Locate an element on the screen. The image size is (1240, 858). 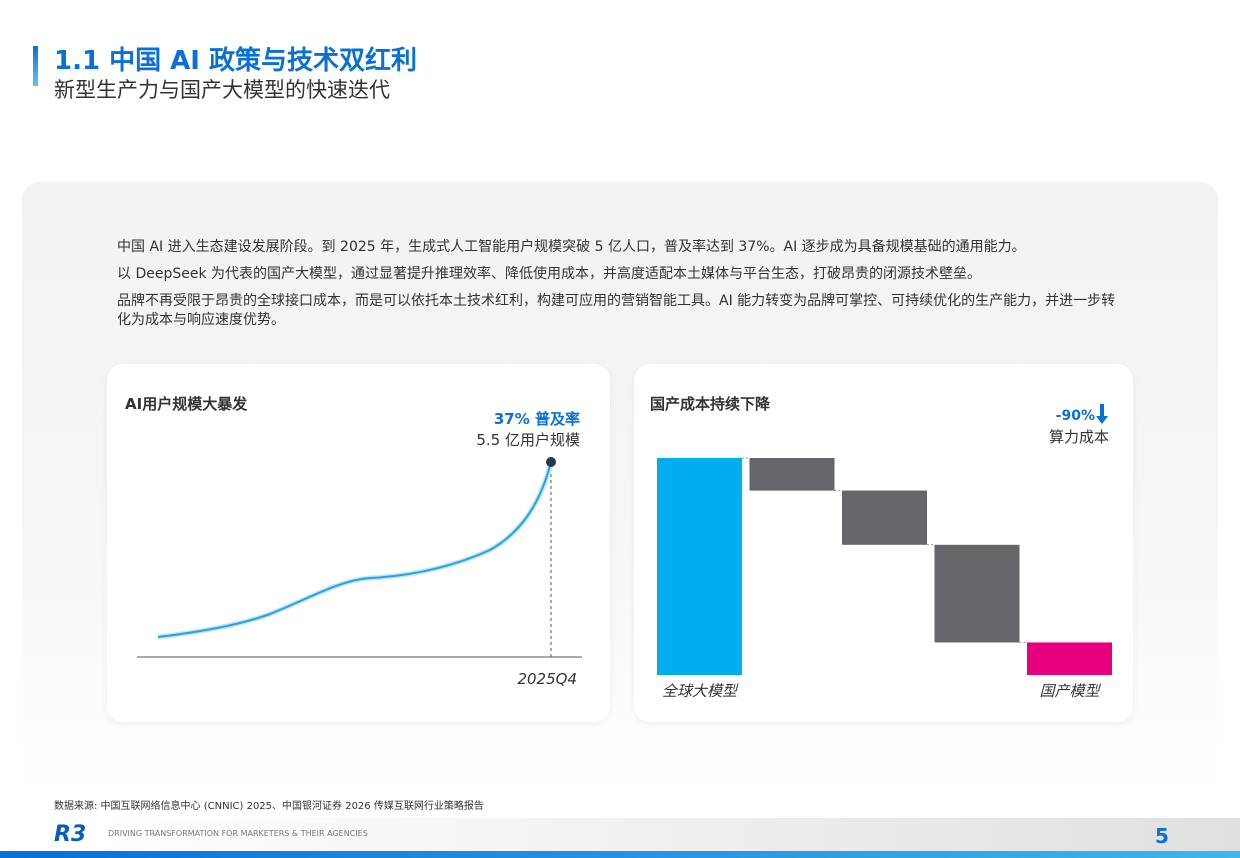
card-title: 国产成本持续下降 is located at coordinates (710, 404).